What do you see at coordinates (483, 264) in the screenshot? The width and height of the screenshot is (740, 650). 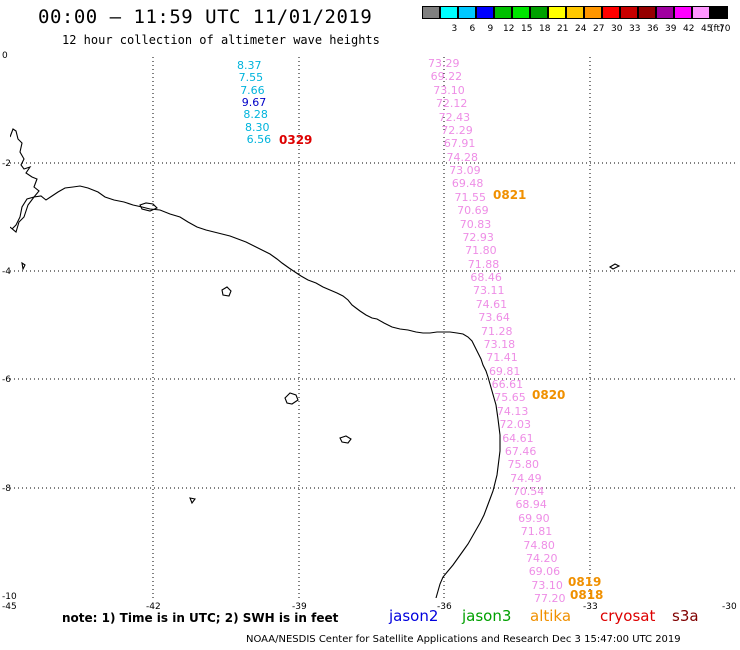 I see `wave-height-value: 71.88` at bounding box center [483, 264].